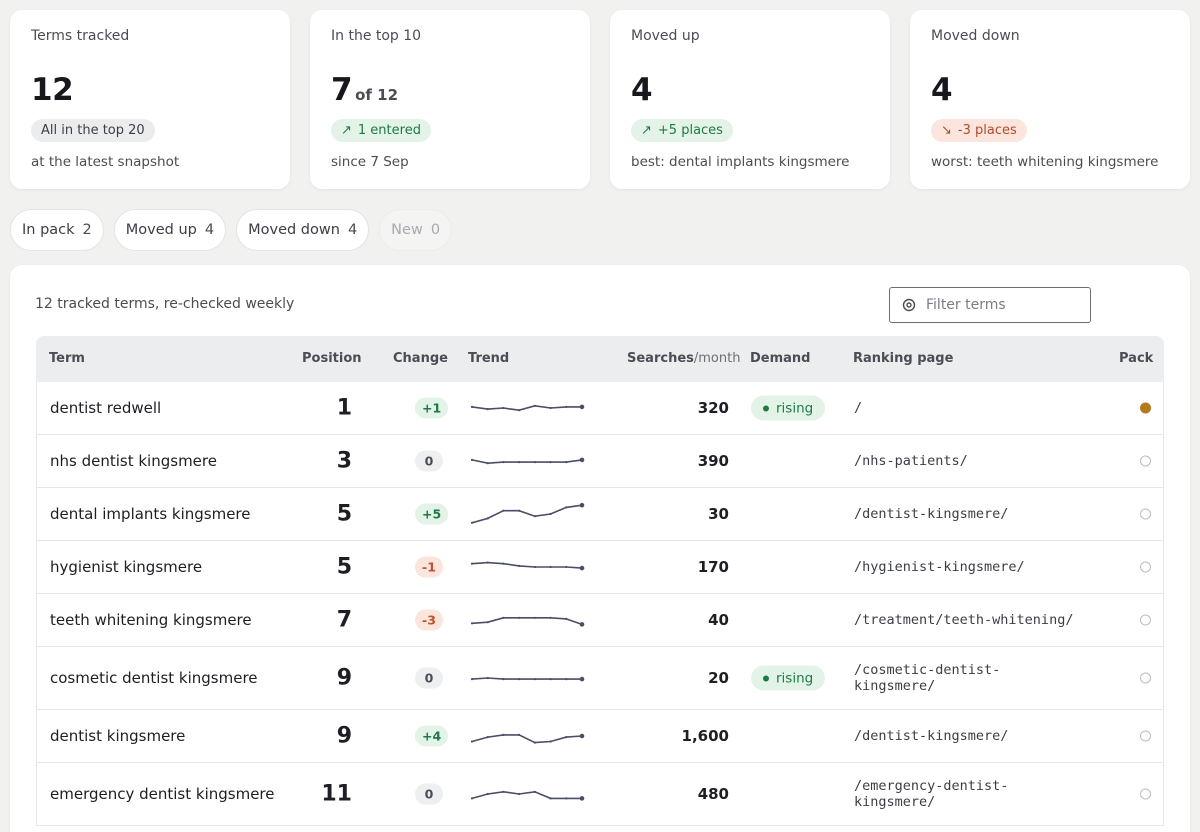 Image resolution: width=1200 pixels, height=832 pixels. Describe the element at coordinates (1045, 162) in the screenshot. I see `stat-note: worst: teeth whitening kingsmere` at that location.